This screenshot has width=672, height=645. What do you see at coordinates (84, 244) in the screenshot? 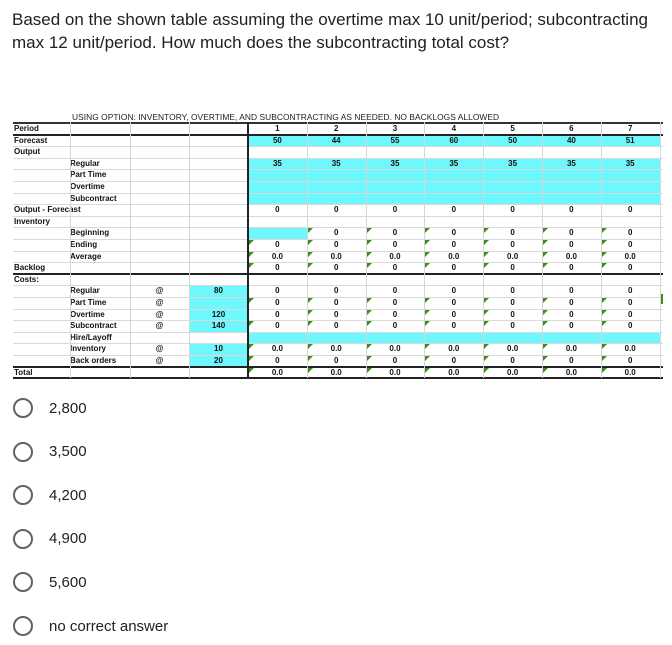
I see `row-sublabel: Ending` at bounding box center [84, 244].